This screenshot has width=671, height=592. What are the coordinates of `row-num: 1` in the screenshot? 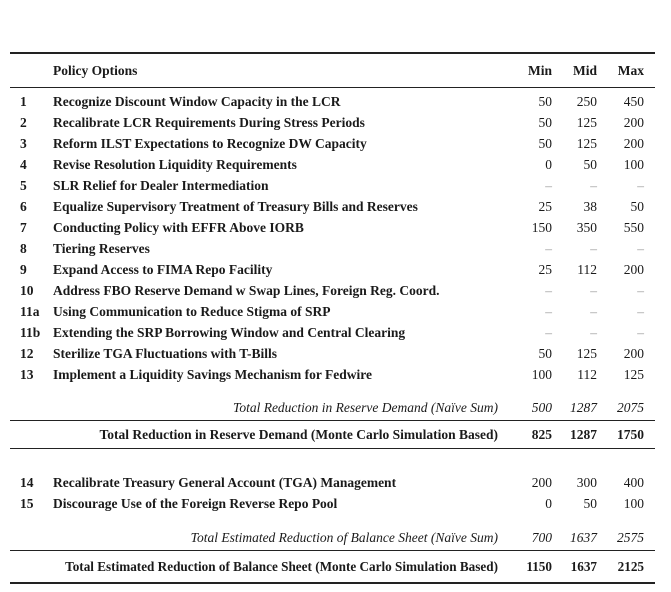 It's located at (23, 101).